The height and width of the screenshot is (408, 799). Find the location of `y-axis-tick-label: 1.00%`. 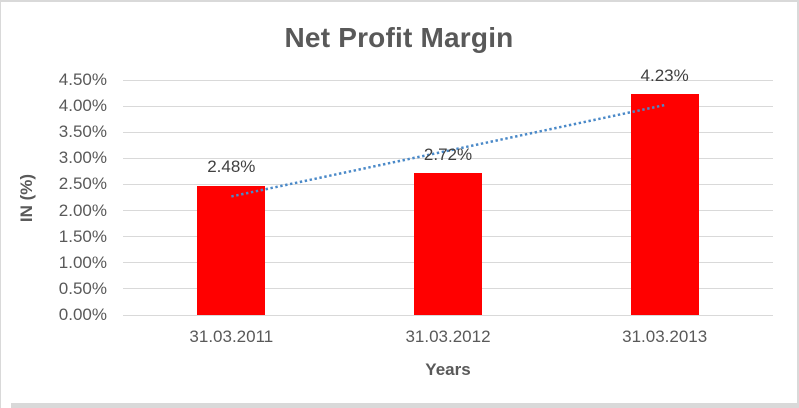

y-axis-tick-label: 1.00% is located at coordinates (82, 262).